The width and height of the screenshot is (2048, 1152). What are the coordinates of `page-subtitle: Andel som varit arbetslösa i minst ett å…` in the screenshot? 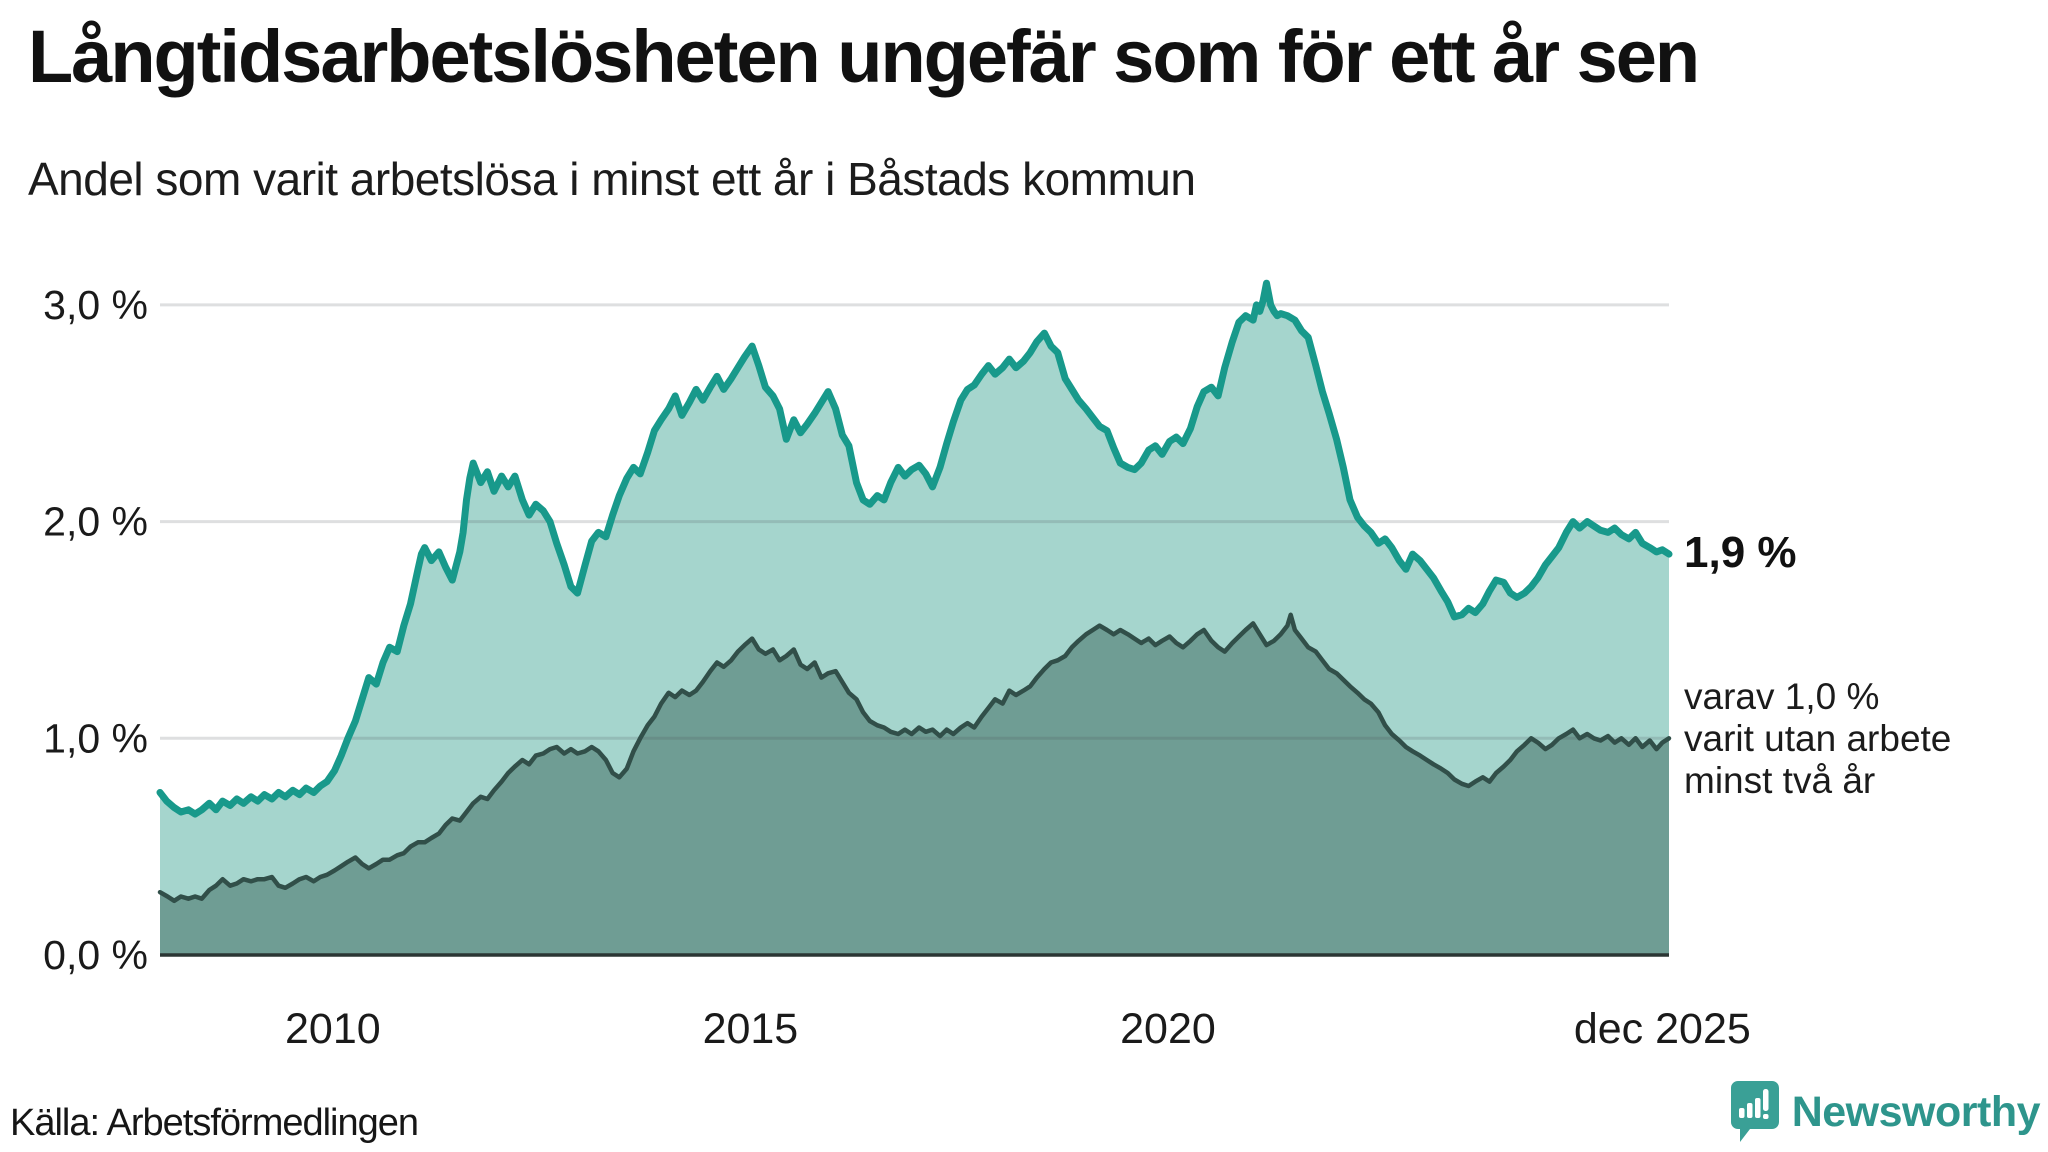 It's located at (612, 179).